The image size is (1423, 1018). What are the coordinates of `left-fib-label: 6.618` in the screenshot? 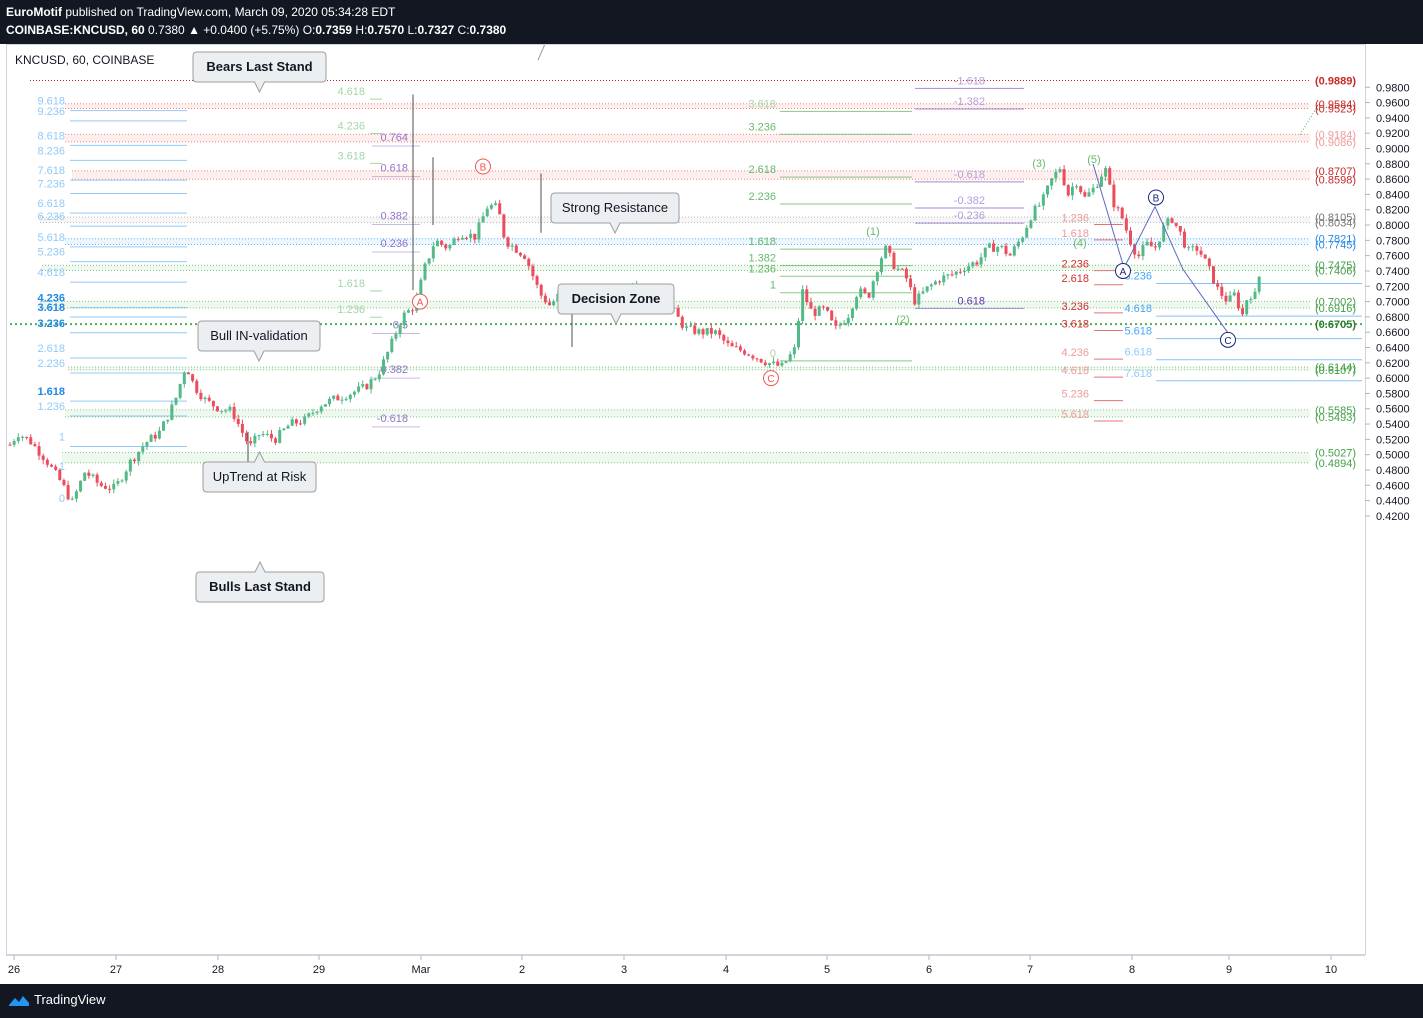 It's located at (51, 204).